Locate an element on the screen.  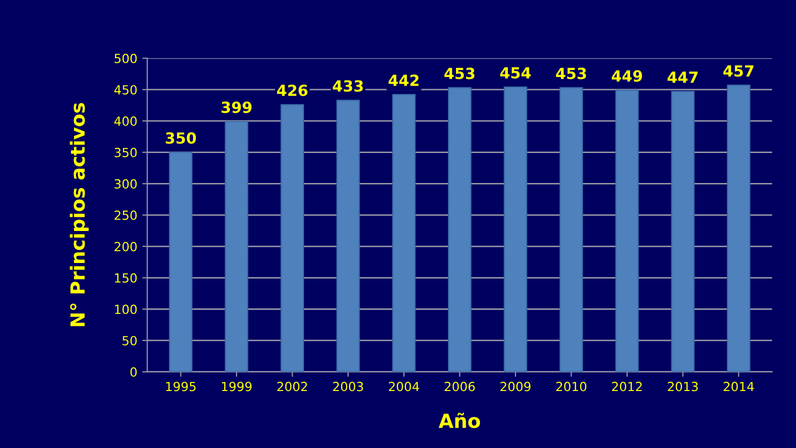
data-label: 442 is located at coordinates (403, 80).